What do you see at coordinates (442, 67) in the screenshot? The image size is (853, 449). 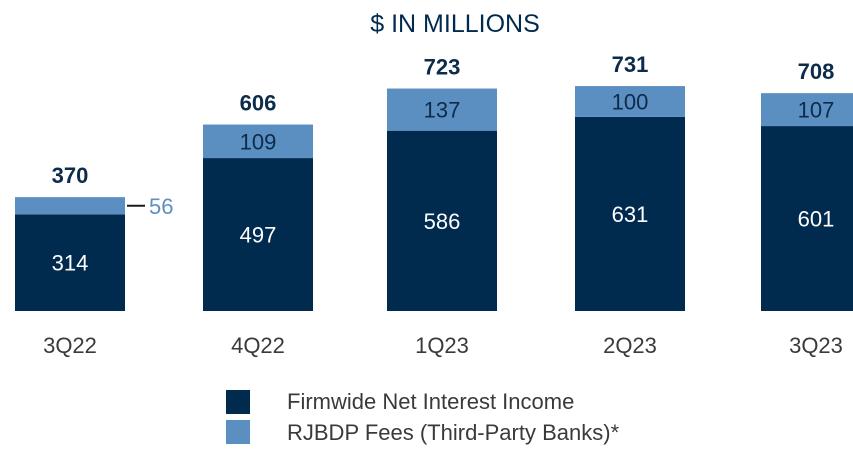 I see `total-1Q23: 723` at bounding box center [442, 67].